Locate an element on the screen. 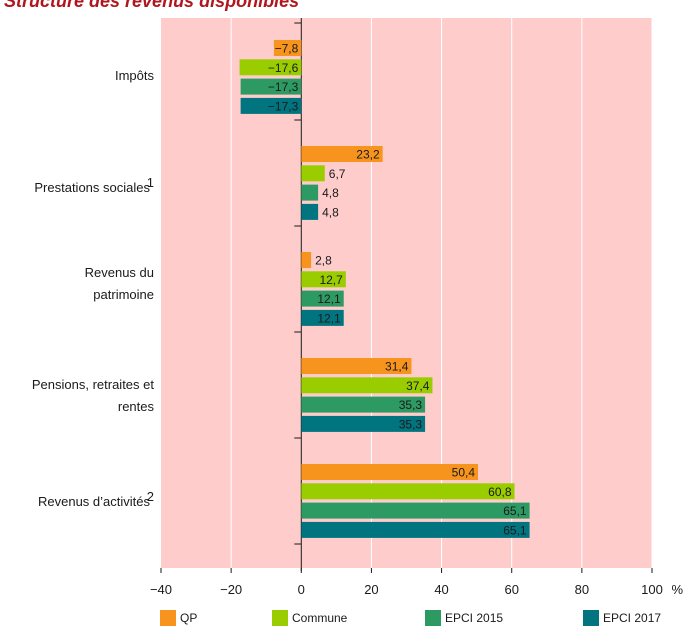 The width and height of the screenshot is (692, 628). category-label: Pensions, retraites et is located at coordinates (93, 384).